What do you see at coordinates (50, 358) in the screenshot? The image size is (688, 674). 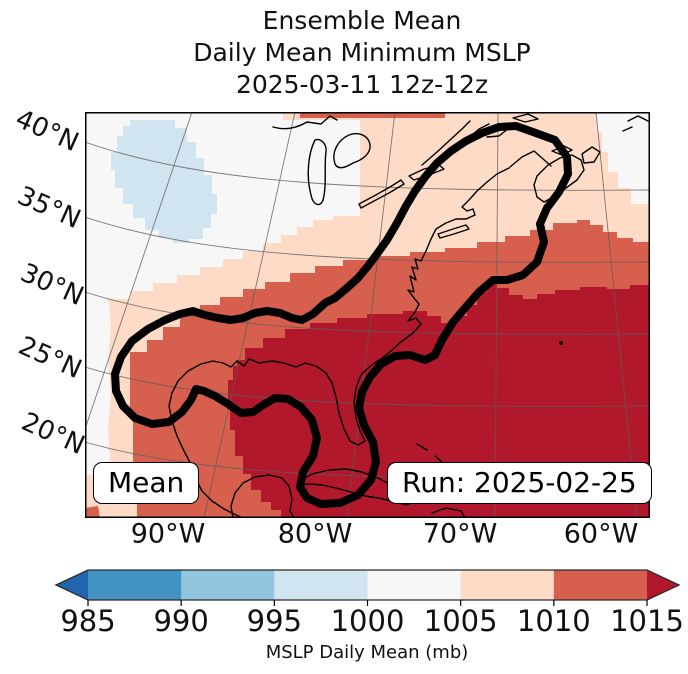 I see `lat-label-25n: 25°N` at bounding box center [50, 358].